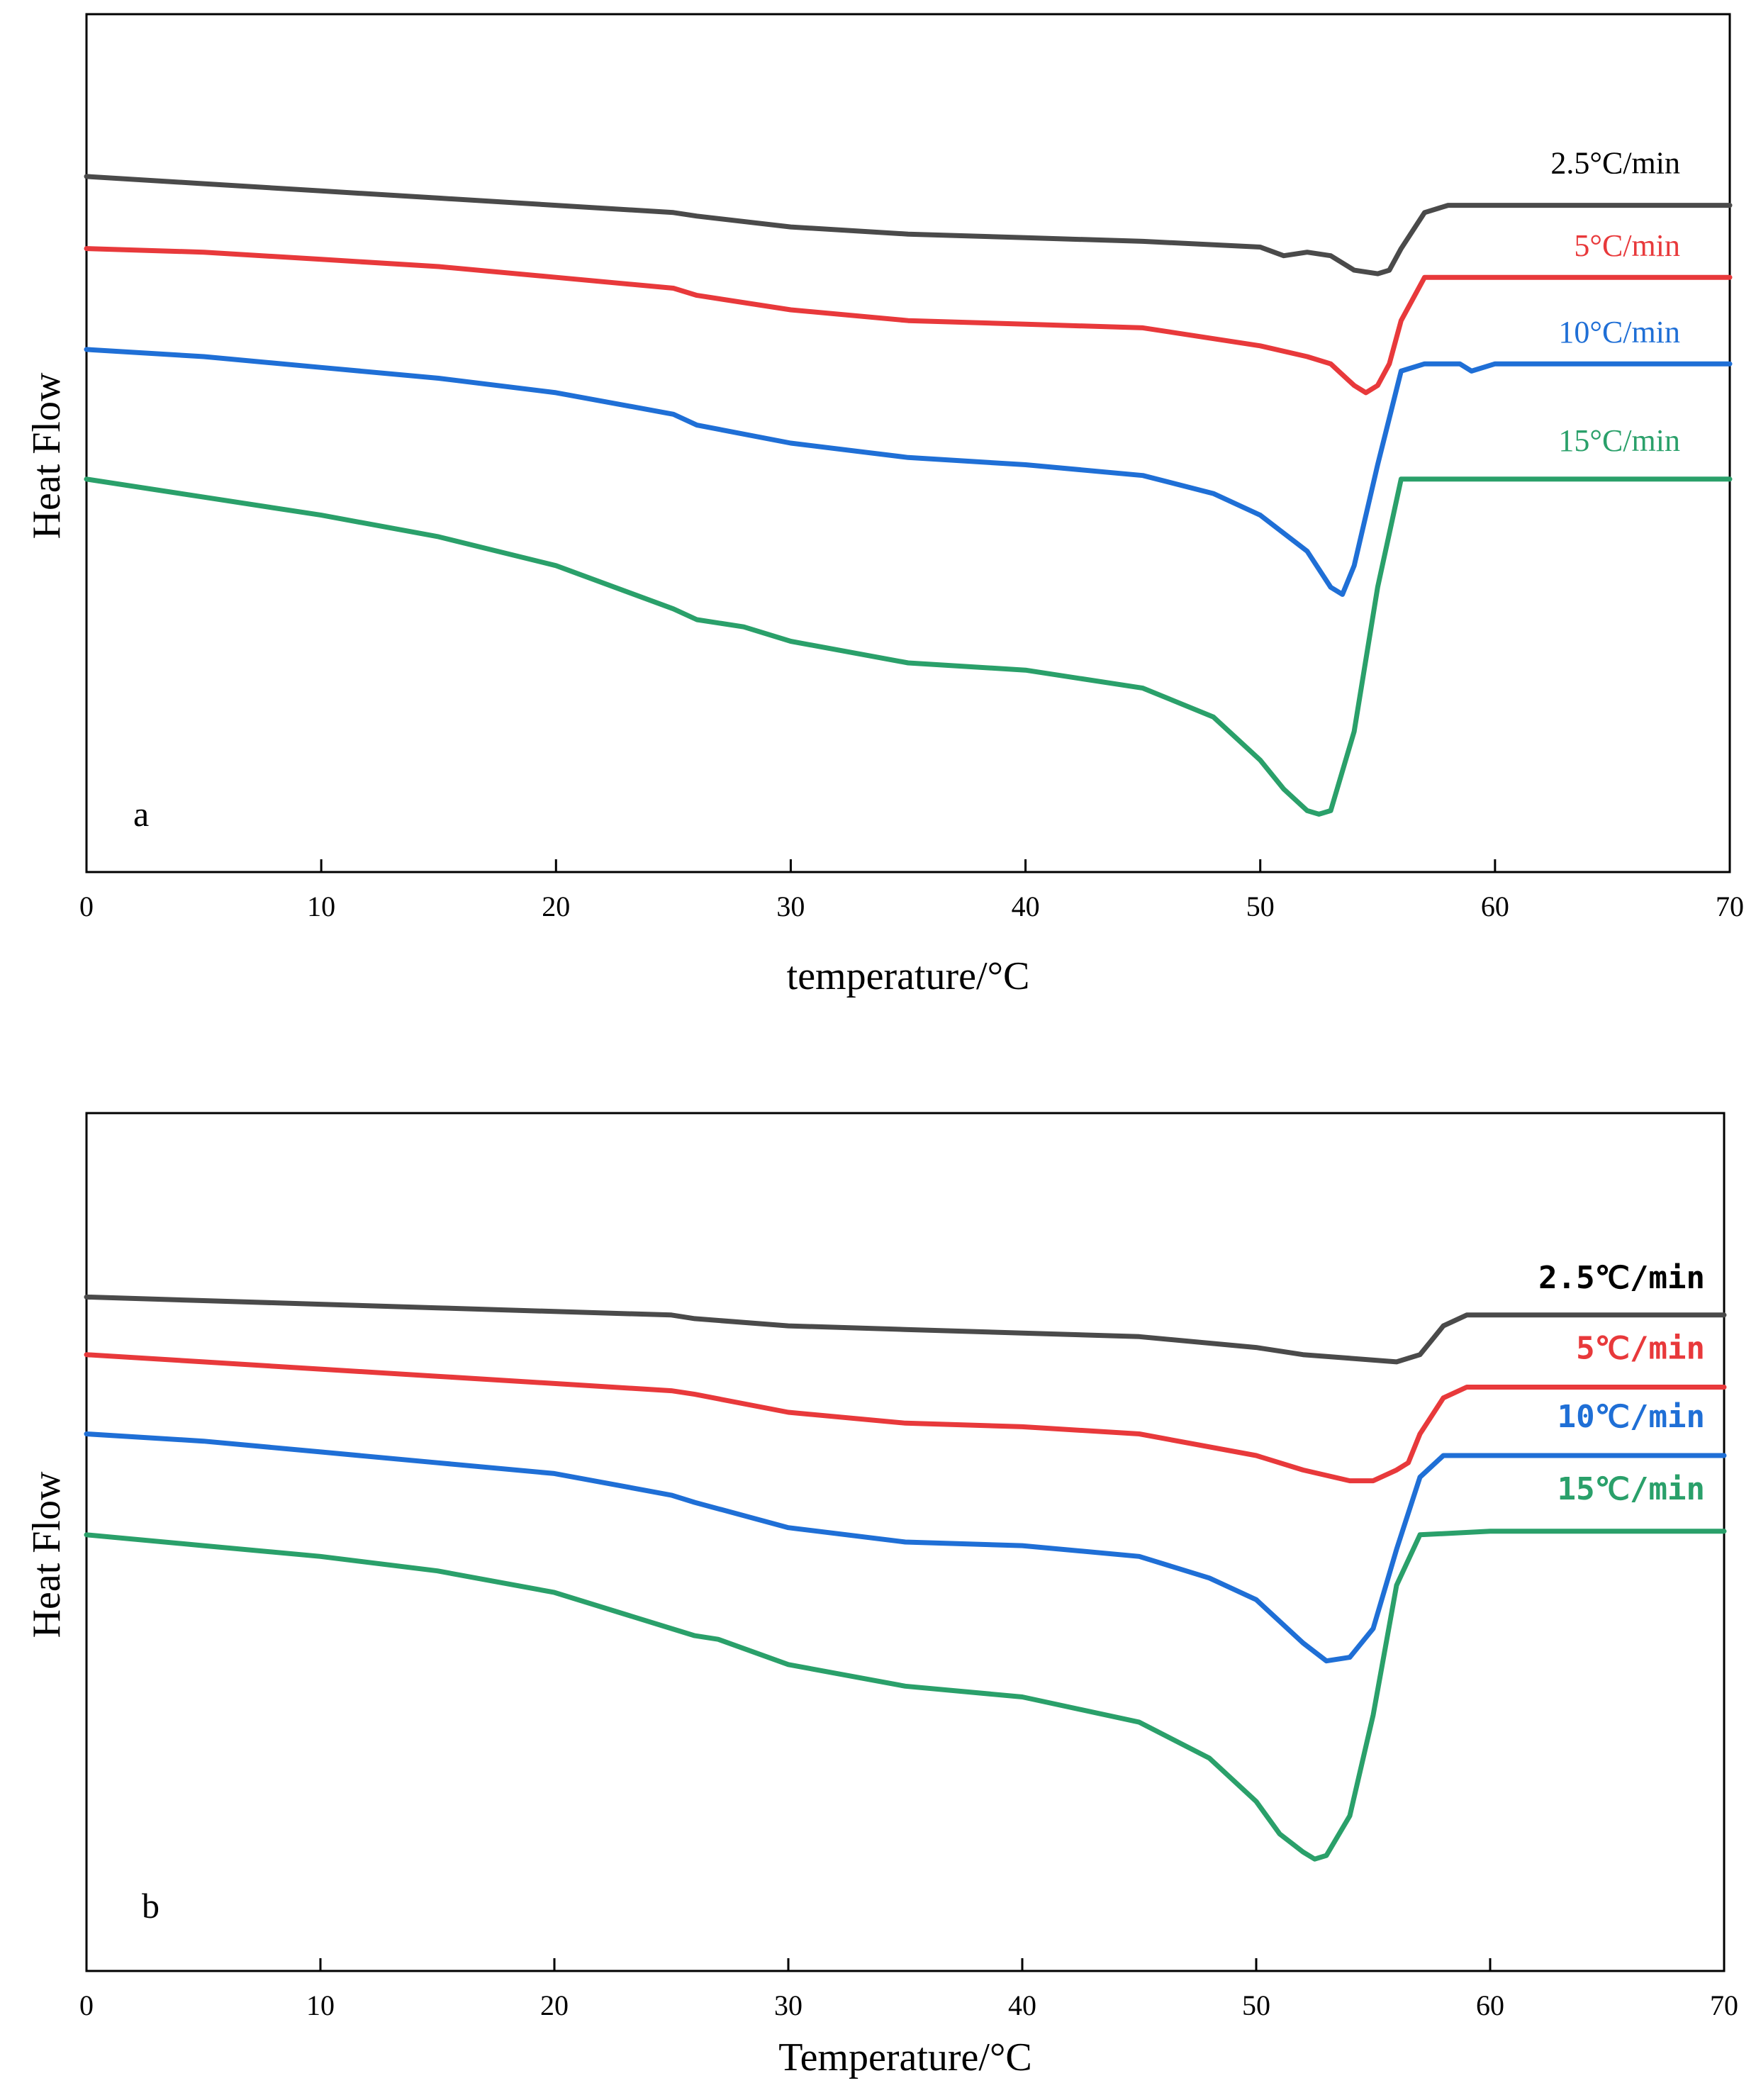  I want to click on series-labels: 2.5℃/min 5℃/min 10℃/min 15℃/min, so click(1621, 1383).